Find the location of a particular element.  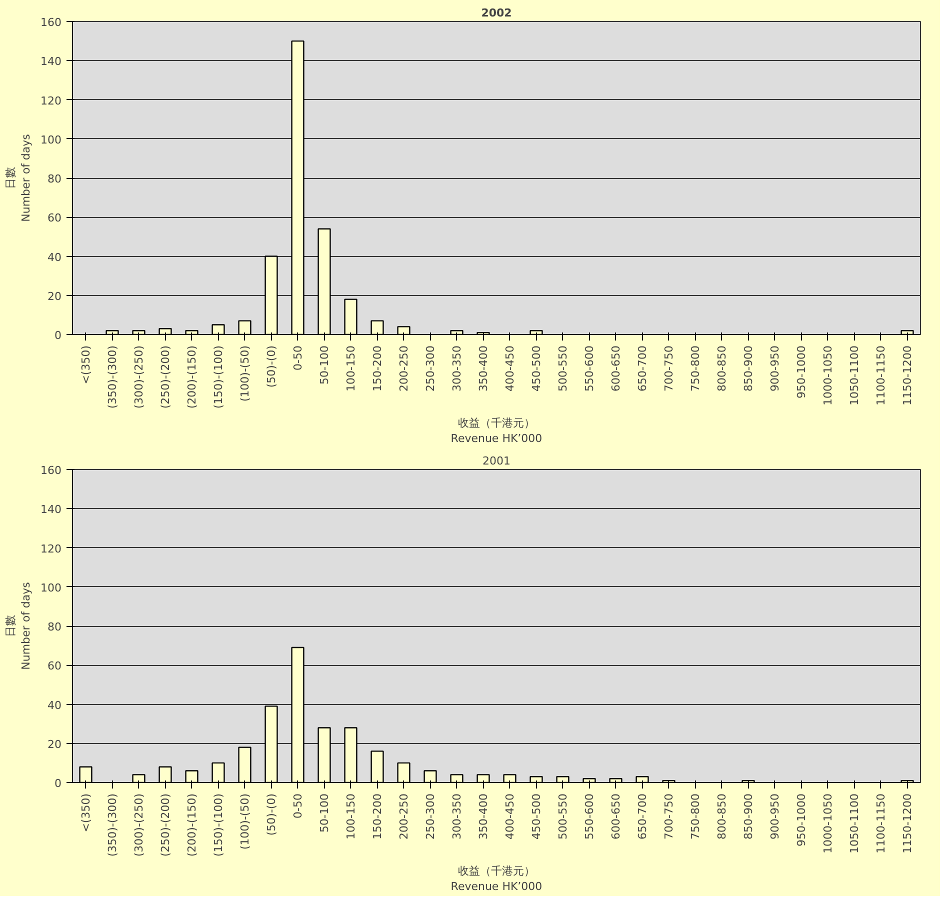

chart-title: 2001 is located at coordinates (496, 461).